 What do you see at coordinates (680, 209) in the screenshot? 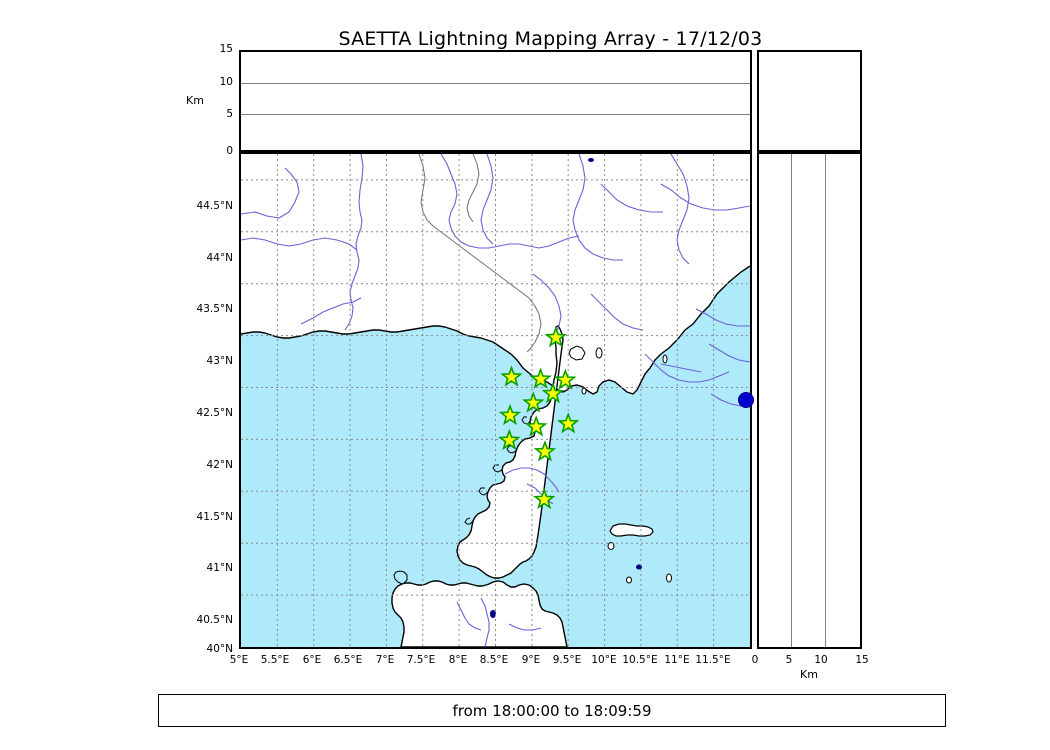
I see `river-tiber` at bounding box center [680, 209].